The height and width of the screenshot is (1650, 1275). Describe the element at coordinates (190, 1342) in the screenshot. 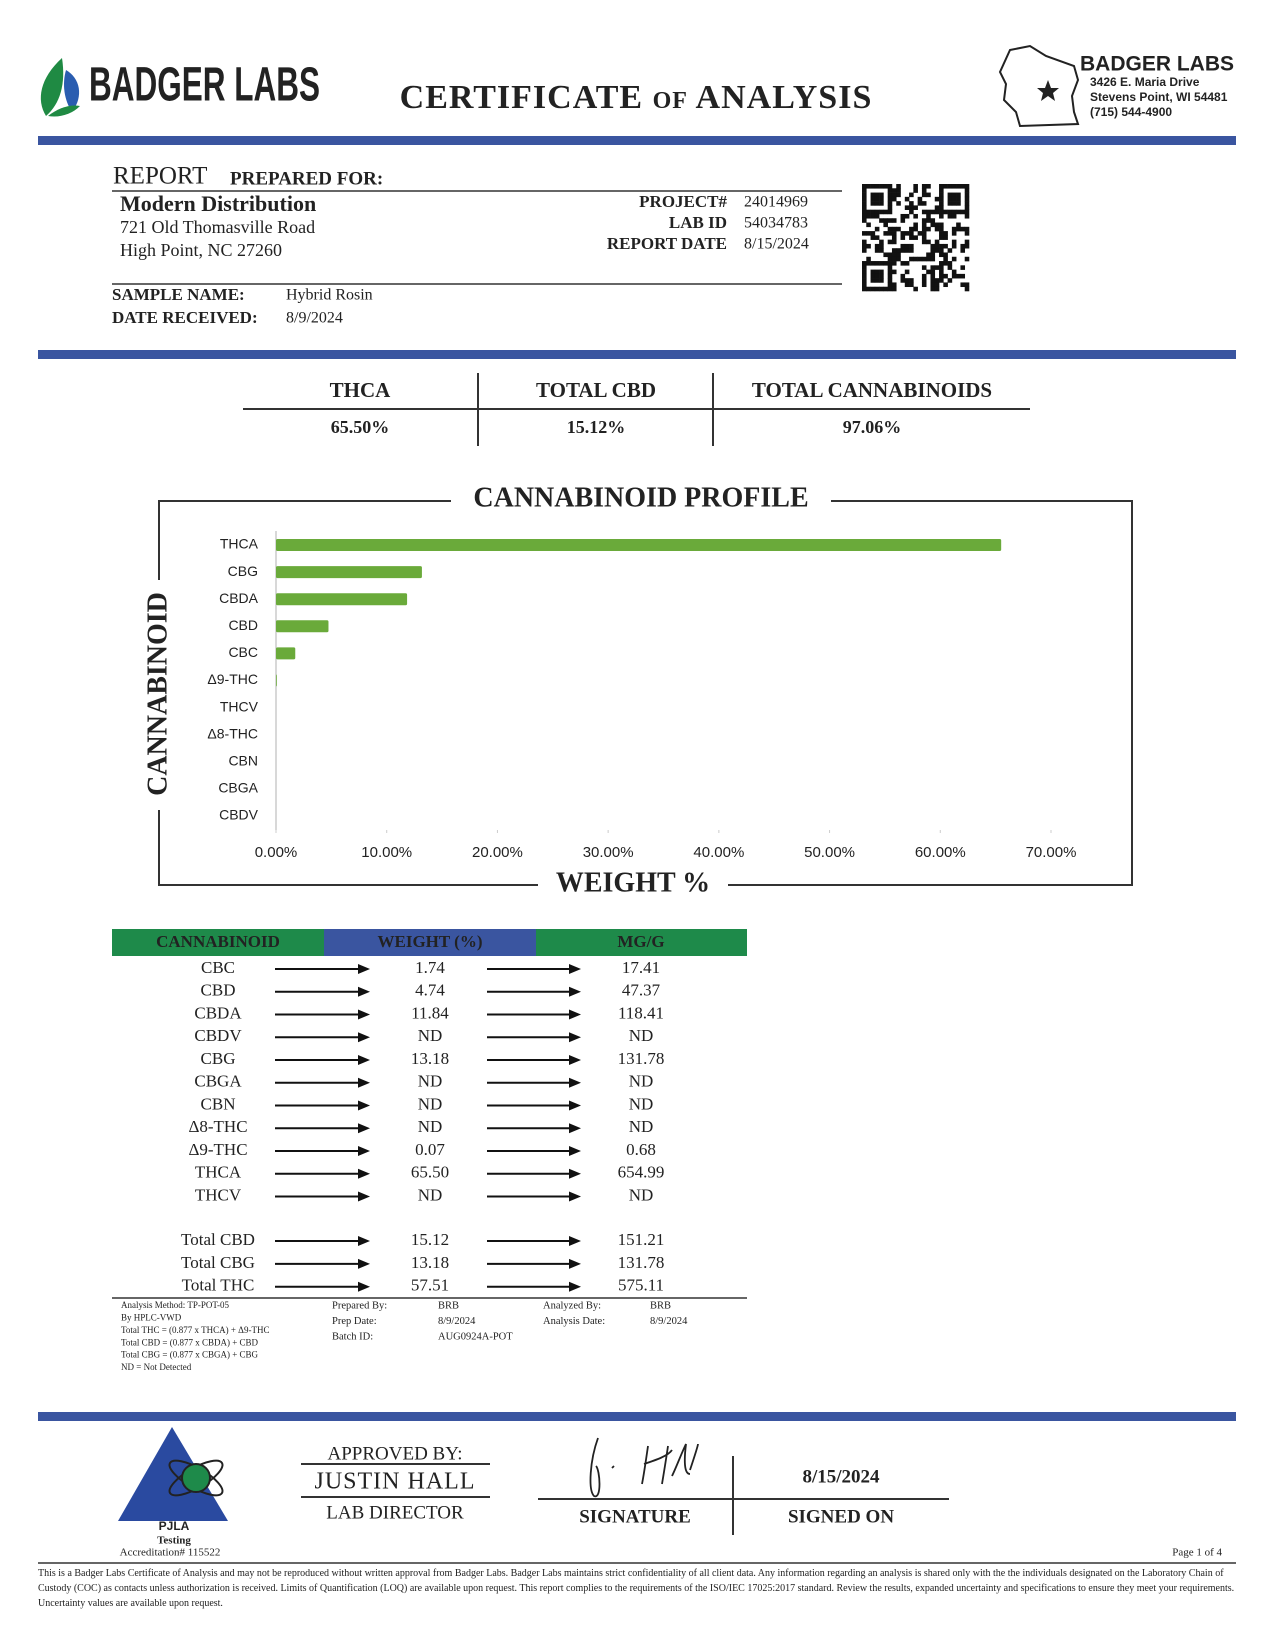

I see `note: Total CBD = (0.877 x CBDA) + CBD` at that location.